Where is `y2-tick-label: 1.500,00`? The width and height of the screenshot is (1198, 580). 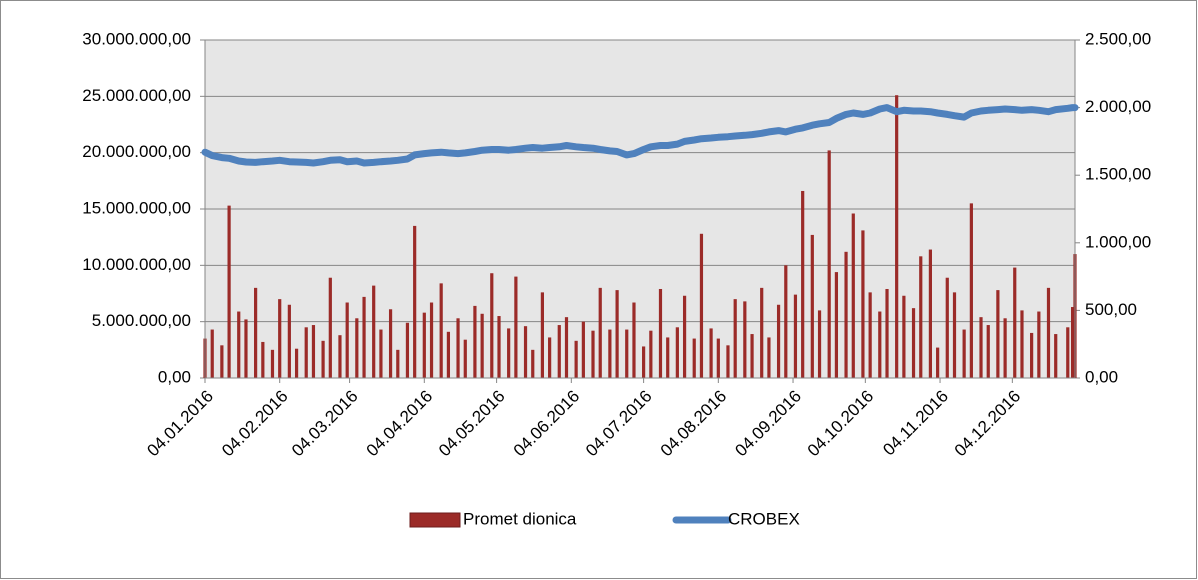
y2-tick-label: 1.500,00 is located at coordinates (1118, 174).